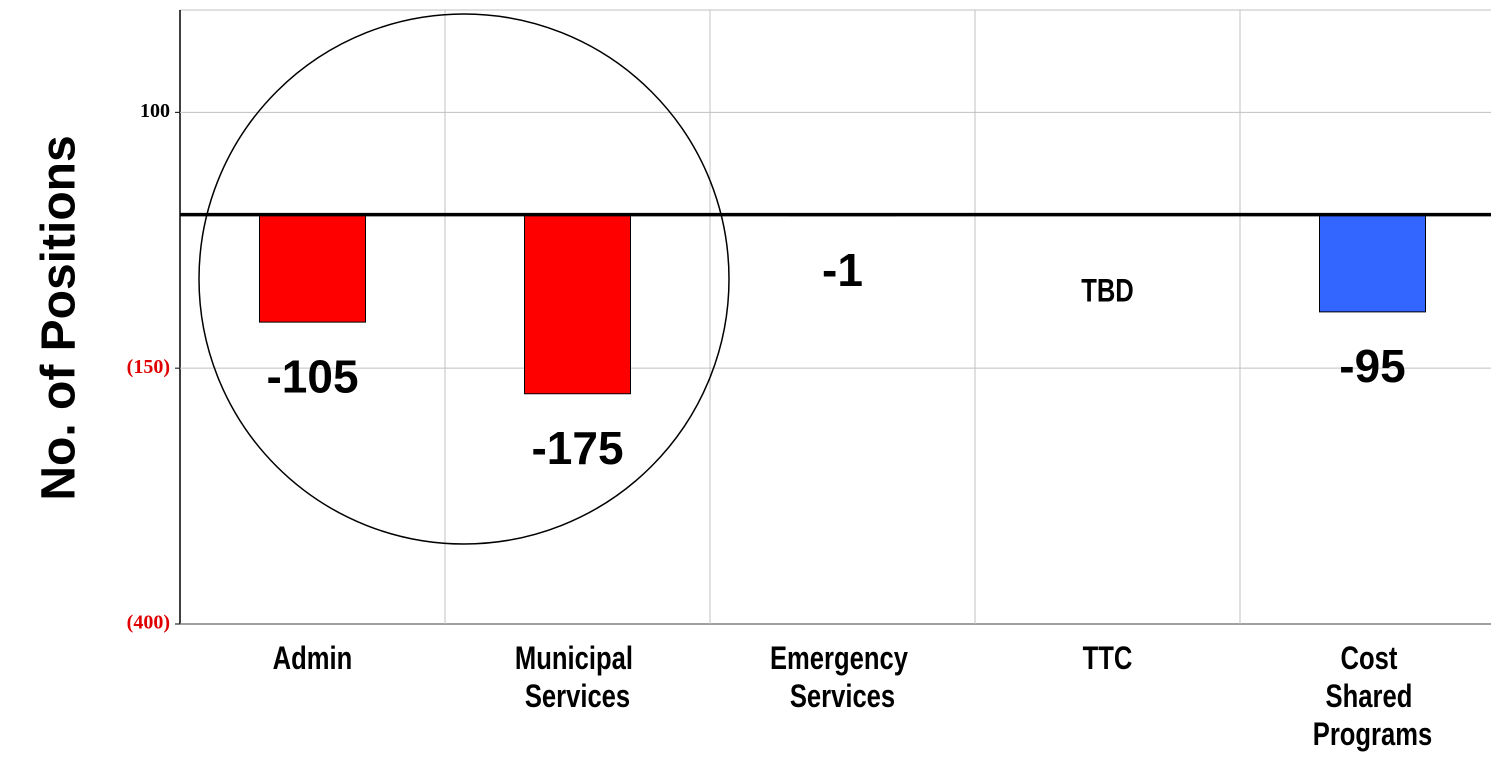 Image resolution: width=1491 pixels, height=772 pixels. What do you see at coordinates (155, 111) in the screenshot?
I see `y-tick-label: 100` at bounding box center [155, 111].